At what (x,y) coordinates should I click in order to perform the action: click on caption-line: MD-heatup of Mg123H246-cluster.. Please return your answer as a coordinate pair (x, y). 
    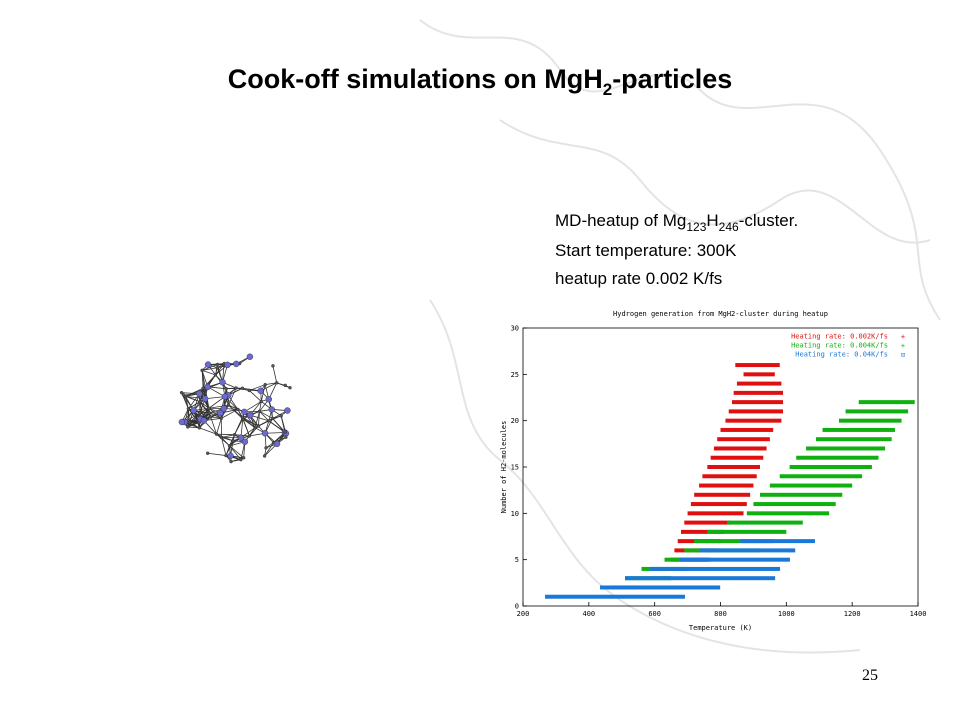
    Looking at the image, I should click on (676, 222).